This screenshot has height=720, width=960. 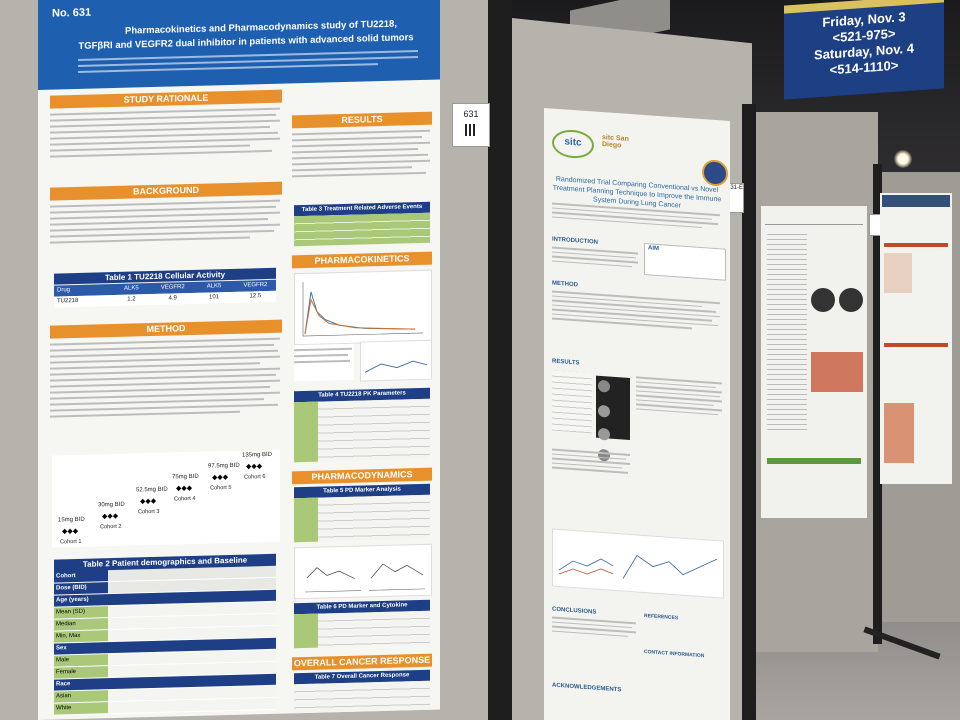 I want to click on cohort-label: Cohort 2, so click(x=111, y=527).